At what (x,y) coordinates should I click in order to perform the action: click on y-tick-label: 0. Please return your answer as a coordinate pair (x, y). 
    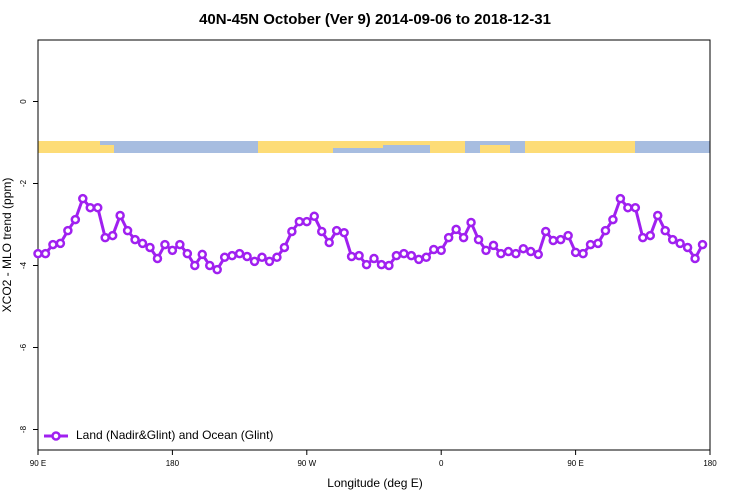
    Looking at the image, I should click on (23, 101).